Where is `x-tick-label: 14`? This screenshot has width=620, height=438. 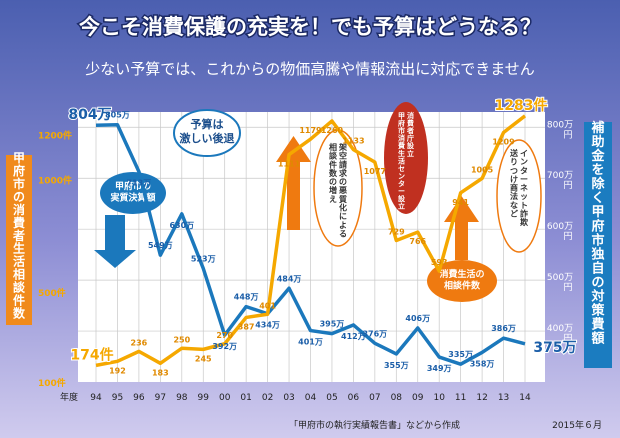 x-tick-label: 14 is located at coordinates (525, 398).